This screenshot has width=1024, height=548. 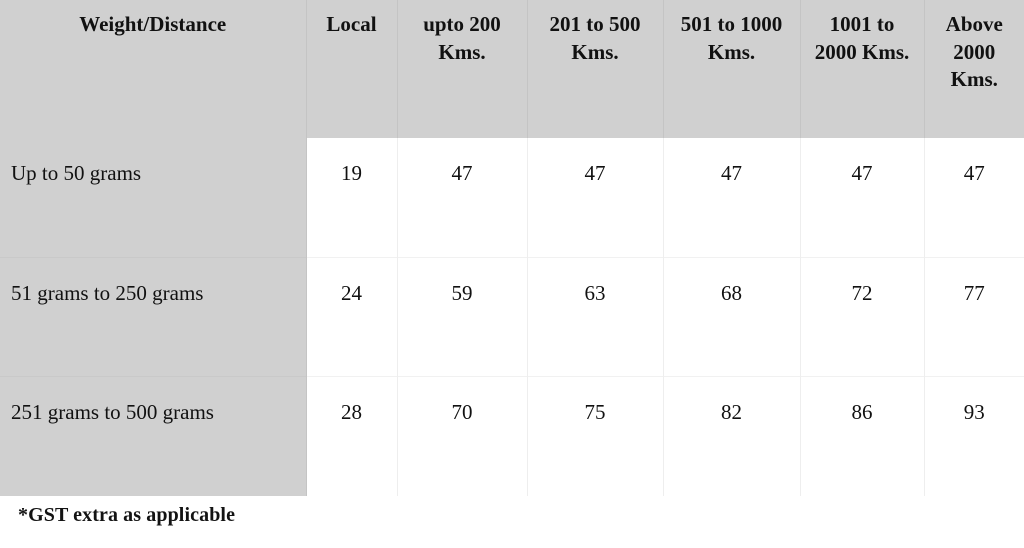 What do you see at coordinates (595, 435) in the screenshot?
I see `cell-row2-201-500: 75` at bounding box center [595, 435].